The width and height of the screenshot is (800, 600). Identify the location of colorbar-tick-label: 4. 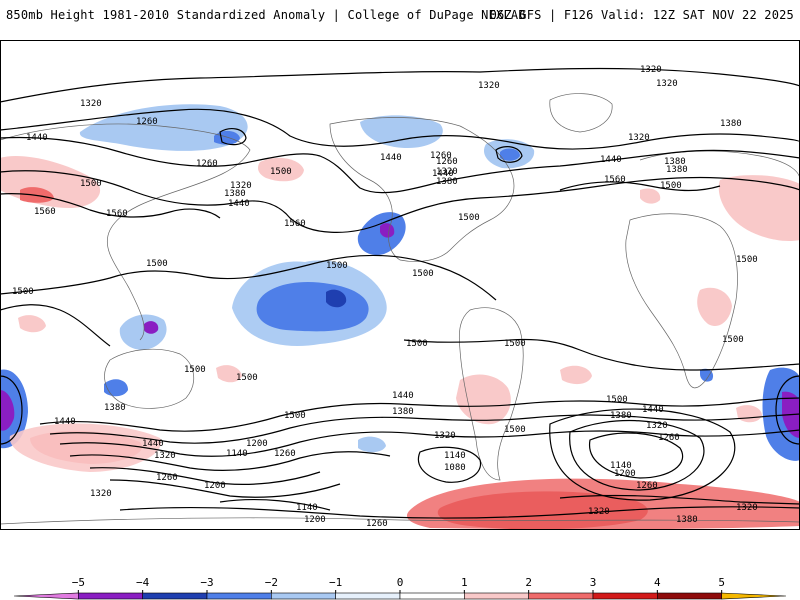
(657, 582).